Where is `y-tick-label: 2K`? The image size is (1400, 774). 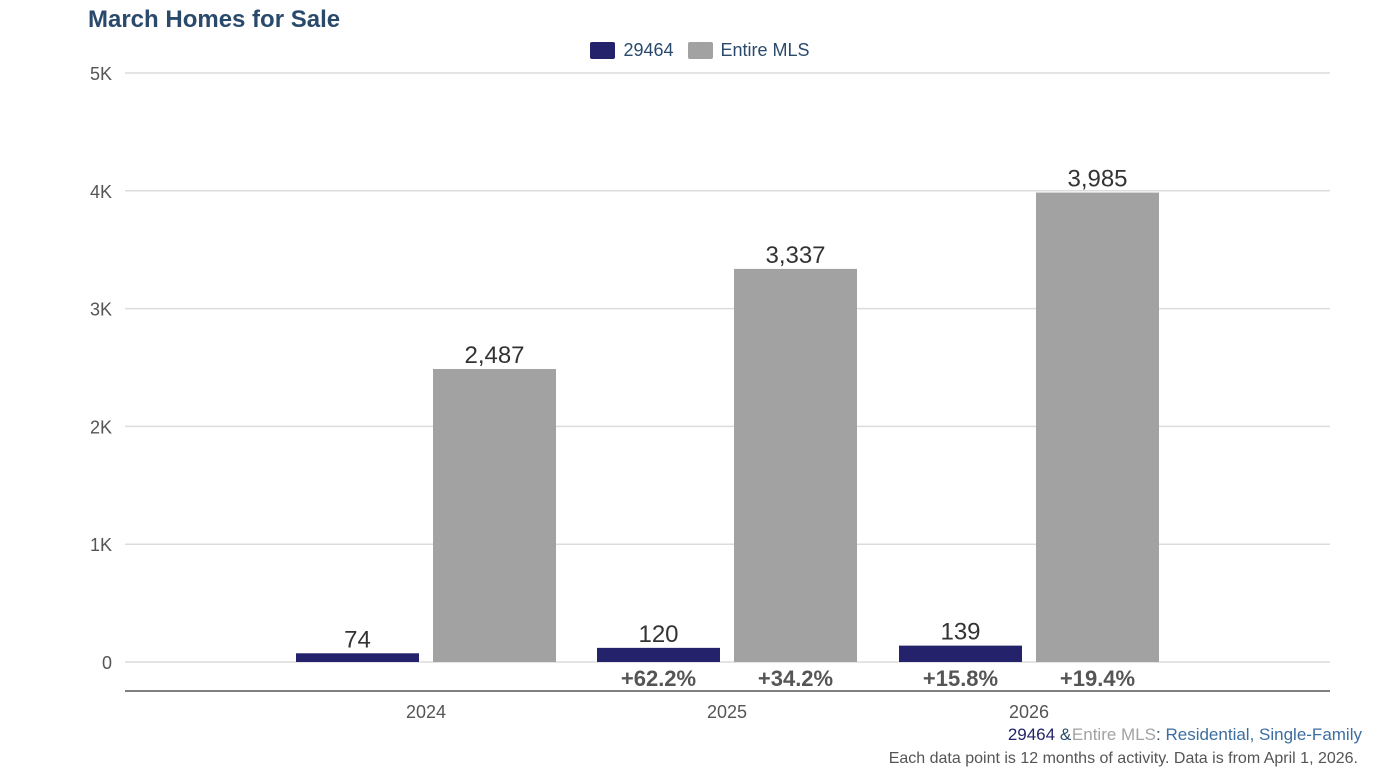
y-tick-label: 2K is located at coordinates (101, 427).